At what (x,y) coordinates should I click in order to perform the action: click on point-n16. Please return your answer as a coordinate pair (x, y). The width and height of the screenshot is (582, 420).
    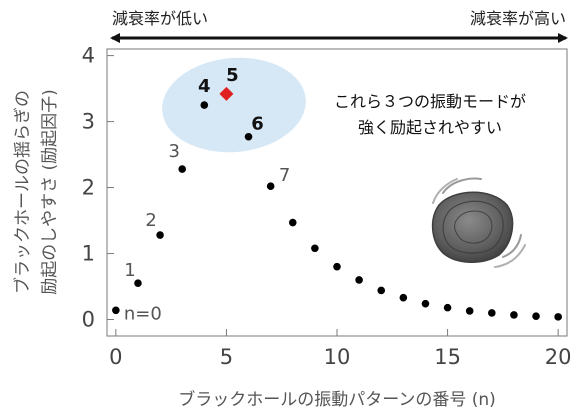
    Looking at the image, I should click on (469, 311).